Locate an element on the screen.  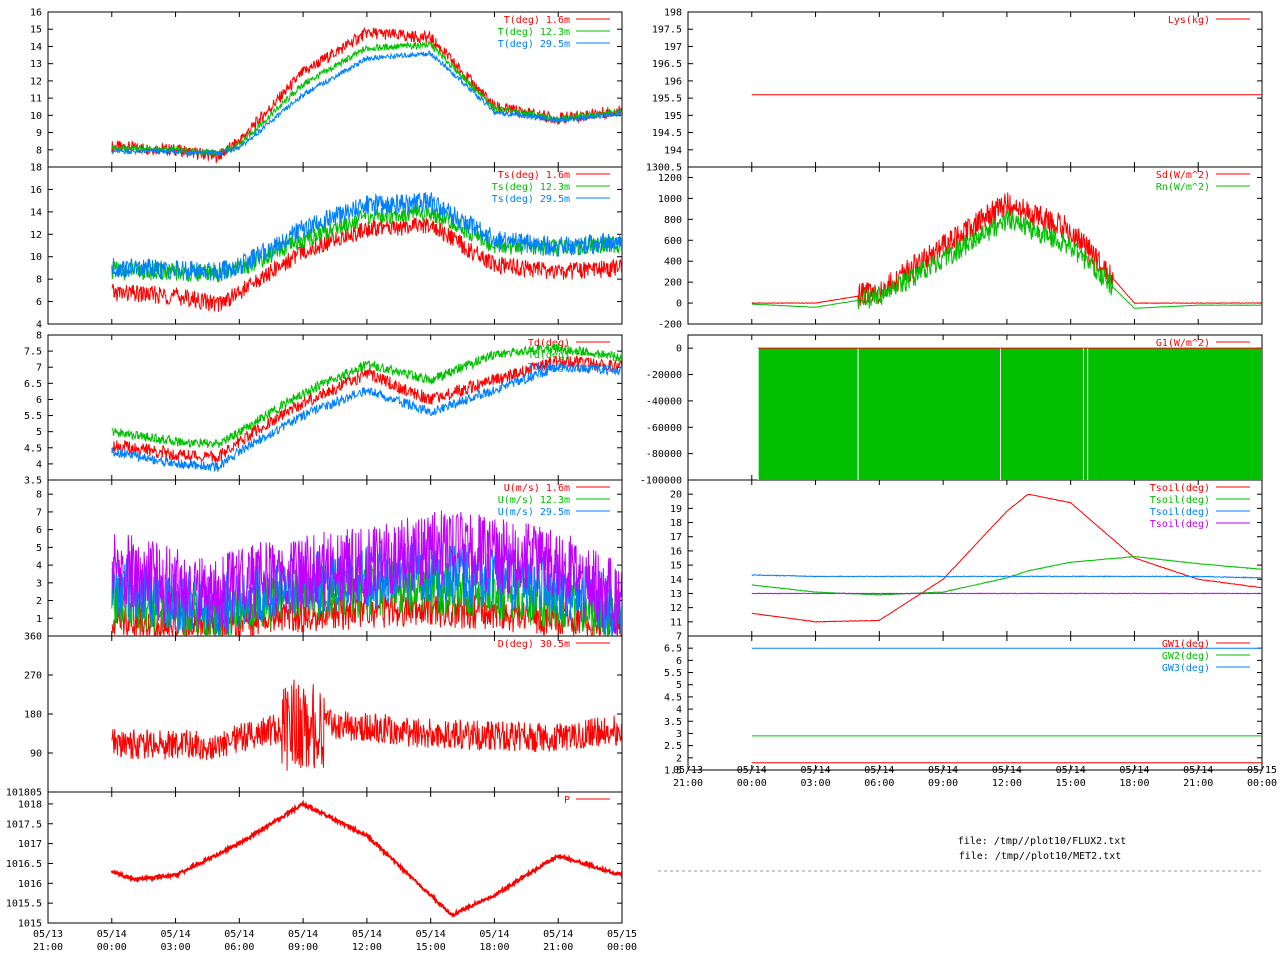
soil-temperature-ytick-label: 11 is located at coordinates (676, 622).